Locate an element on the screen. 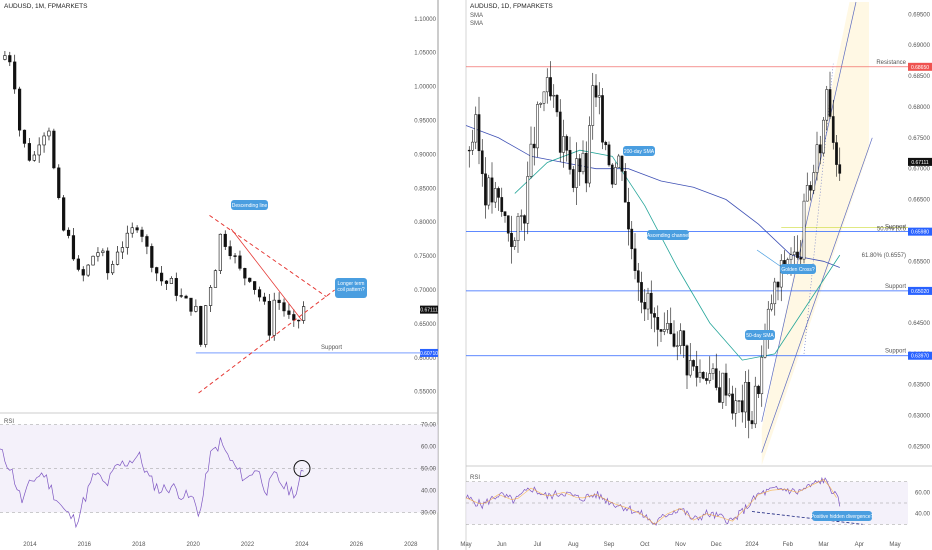 Image resolution: width=932 pixels, height=550 pixels. channel-mid-line is located at coordinates (818, 208).